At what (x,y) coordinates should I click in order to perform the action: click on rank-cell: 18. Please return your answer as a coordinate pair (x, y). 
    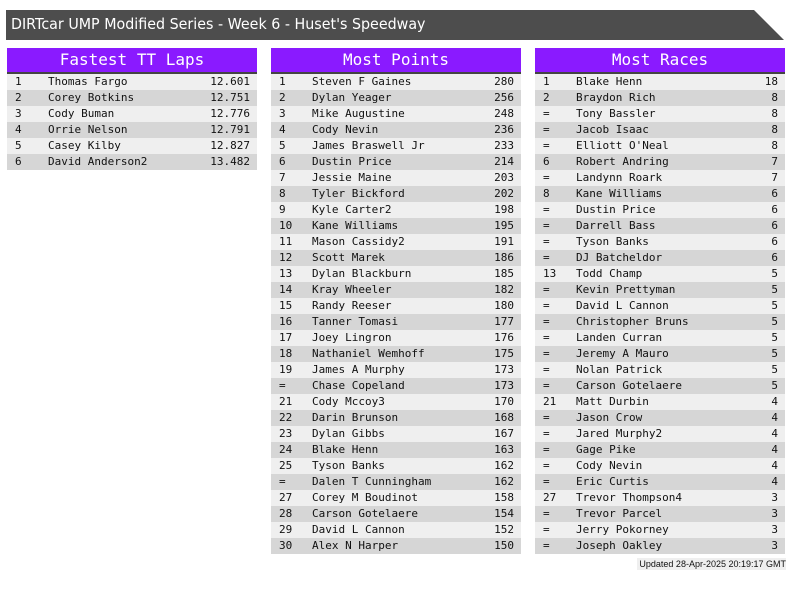
    Looking at the image, I should click on (286, 353).